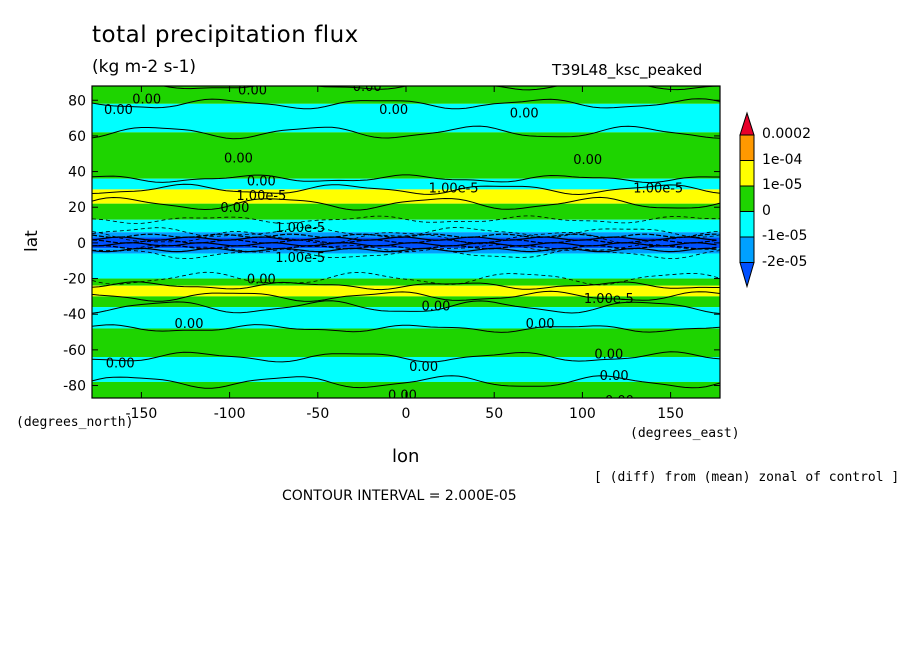 This screenshot has width=904, height=654. Describe the element at coordinates (261, 196) in the screenshot. I see `contour-label-9: 1.00e-5` at that location.